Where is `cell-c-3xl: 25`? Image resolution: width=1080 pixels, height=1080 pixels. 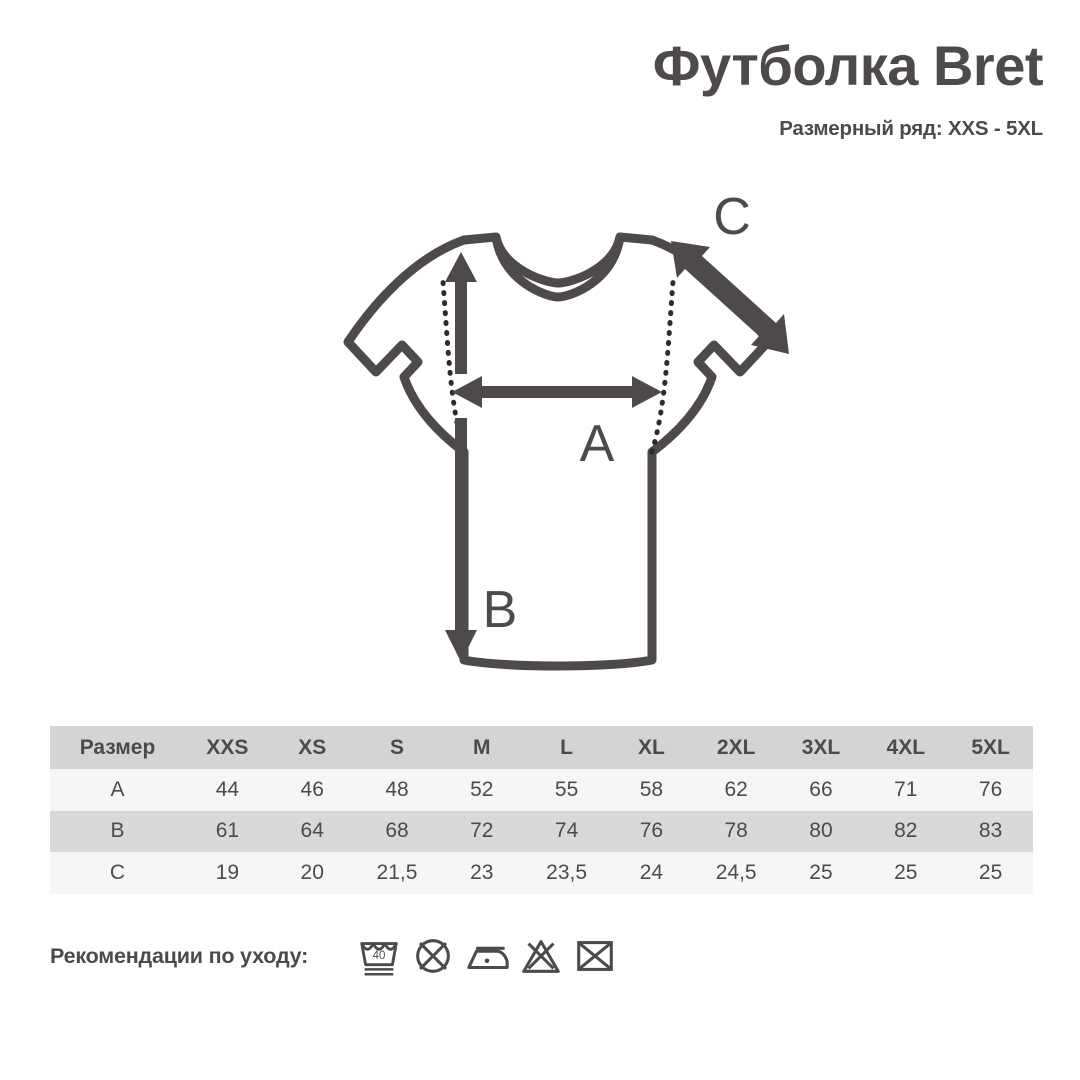
cell-c-3xl: 25 is located at coordinates (821, 873).